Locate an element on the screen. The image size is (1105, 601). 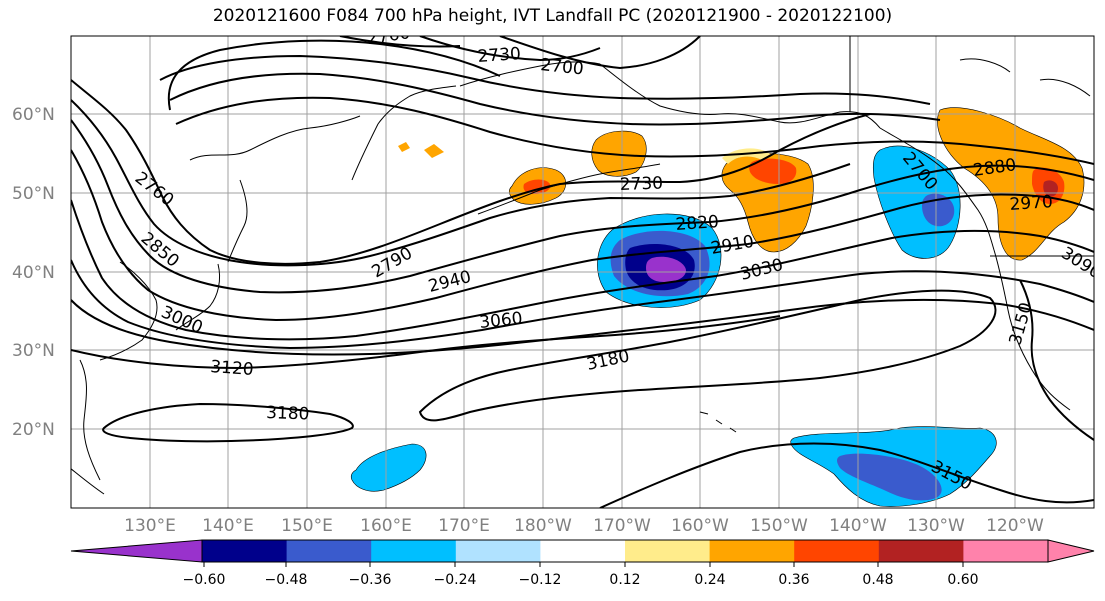
contour-label: 3180 is located at coordinates (288, 413).